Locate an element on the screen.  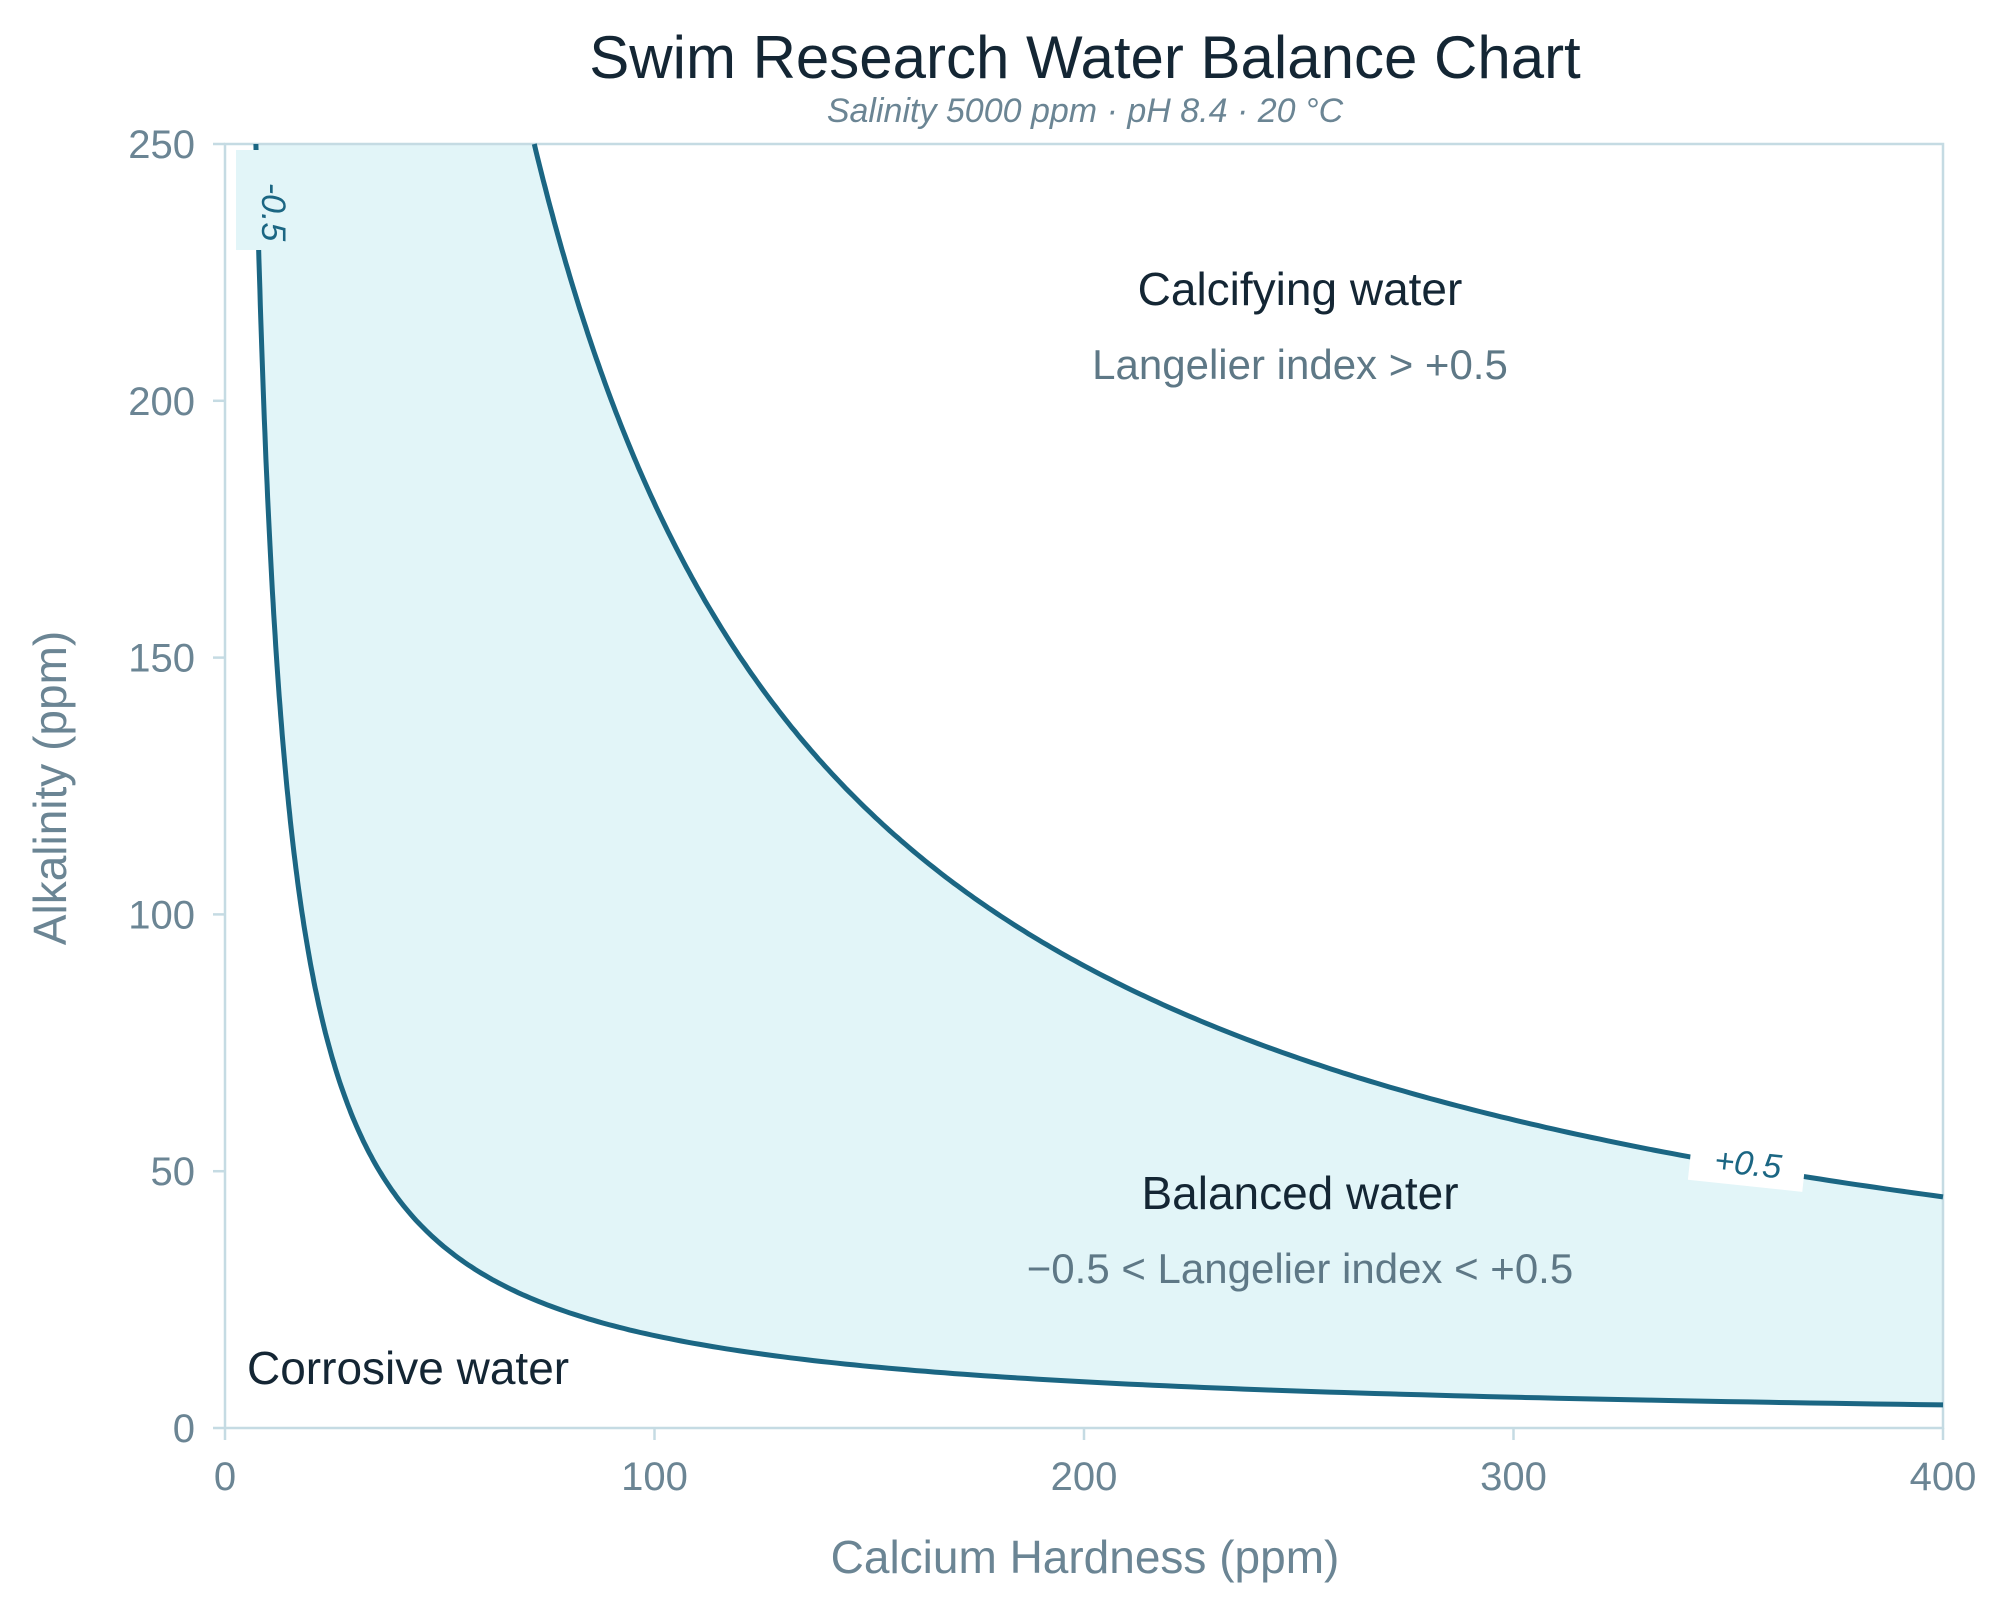
y-axis-label: Alkalinity (ppm) is located at coordinates (50, 788).